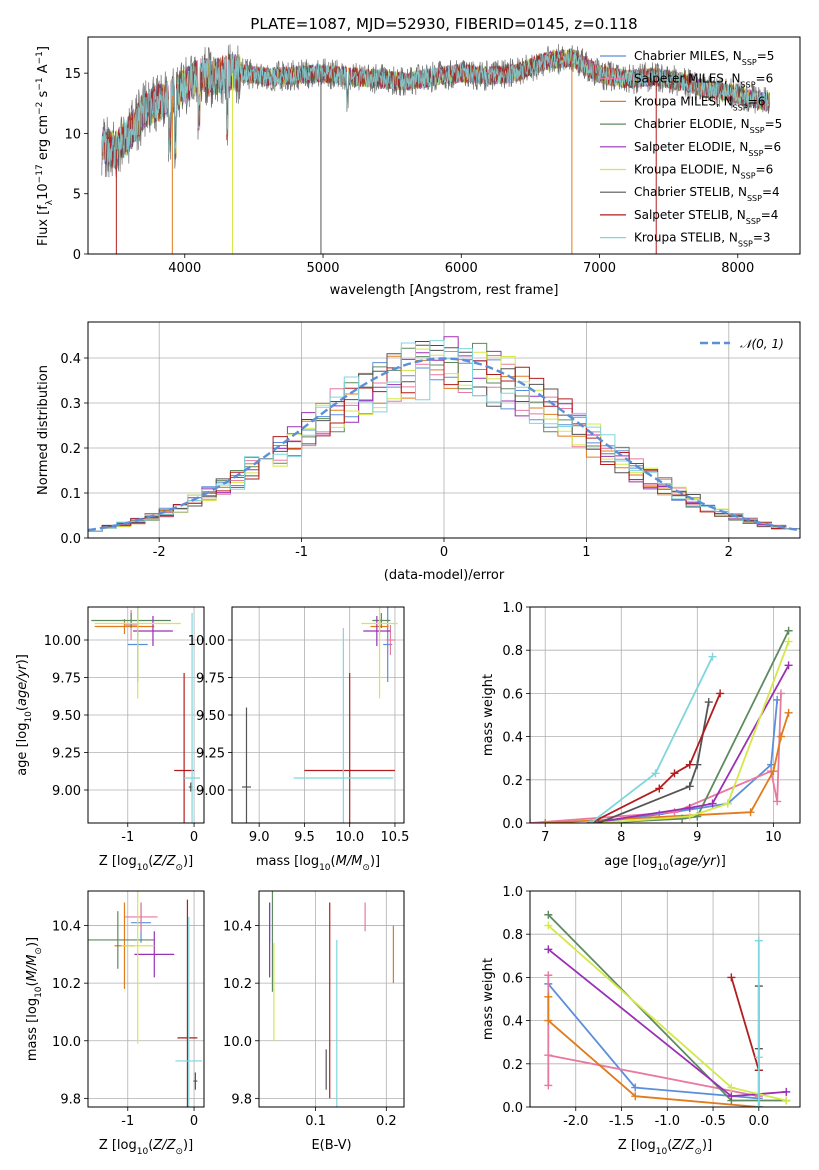  Describe the element at coordinates (304, 837) in the screenshot. I see `x-tick-label: 9.5` at that location.